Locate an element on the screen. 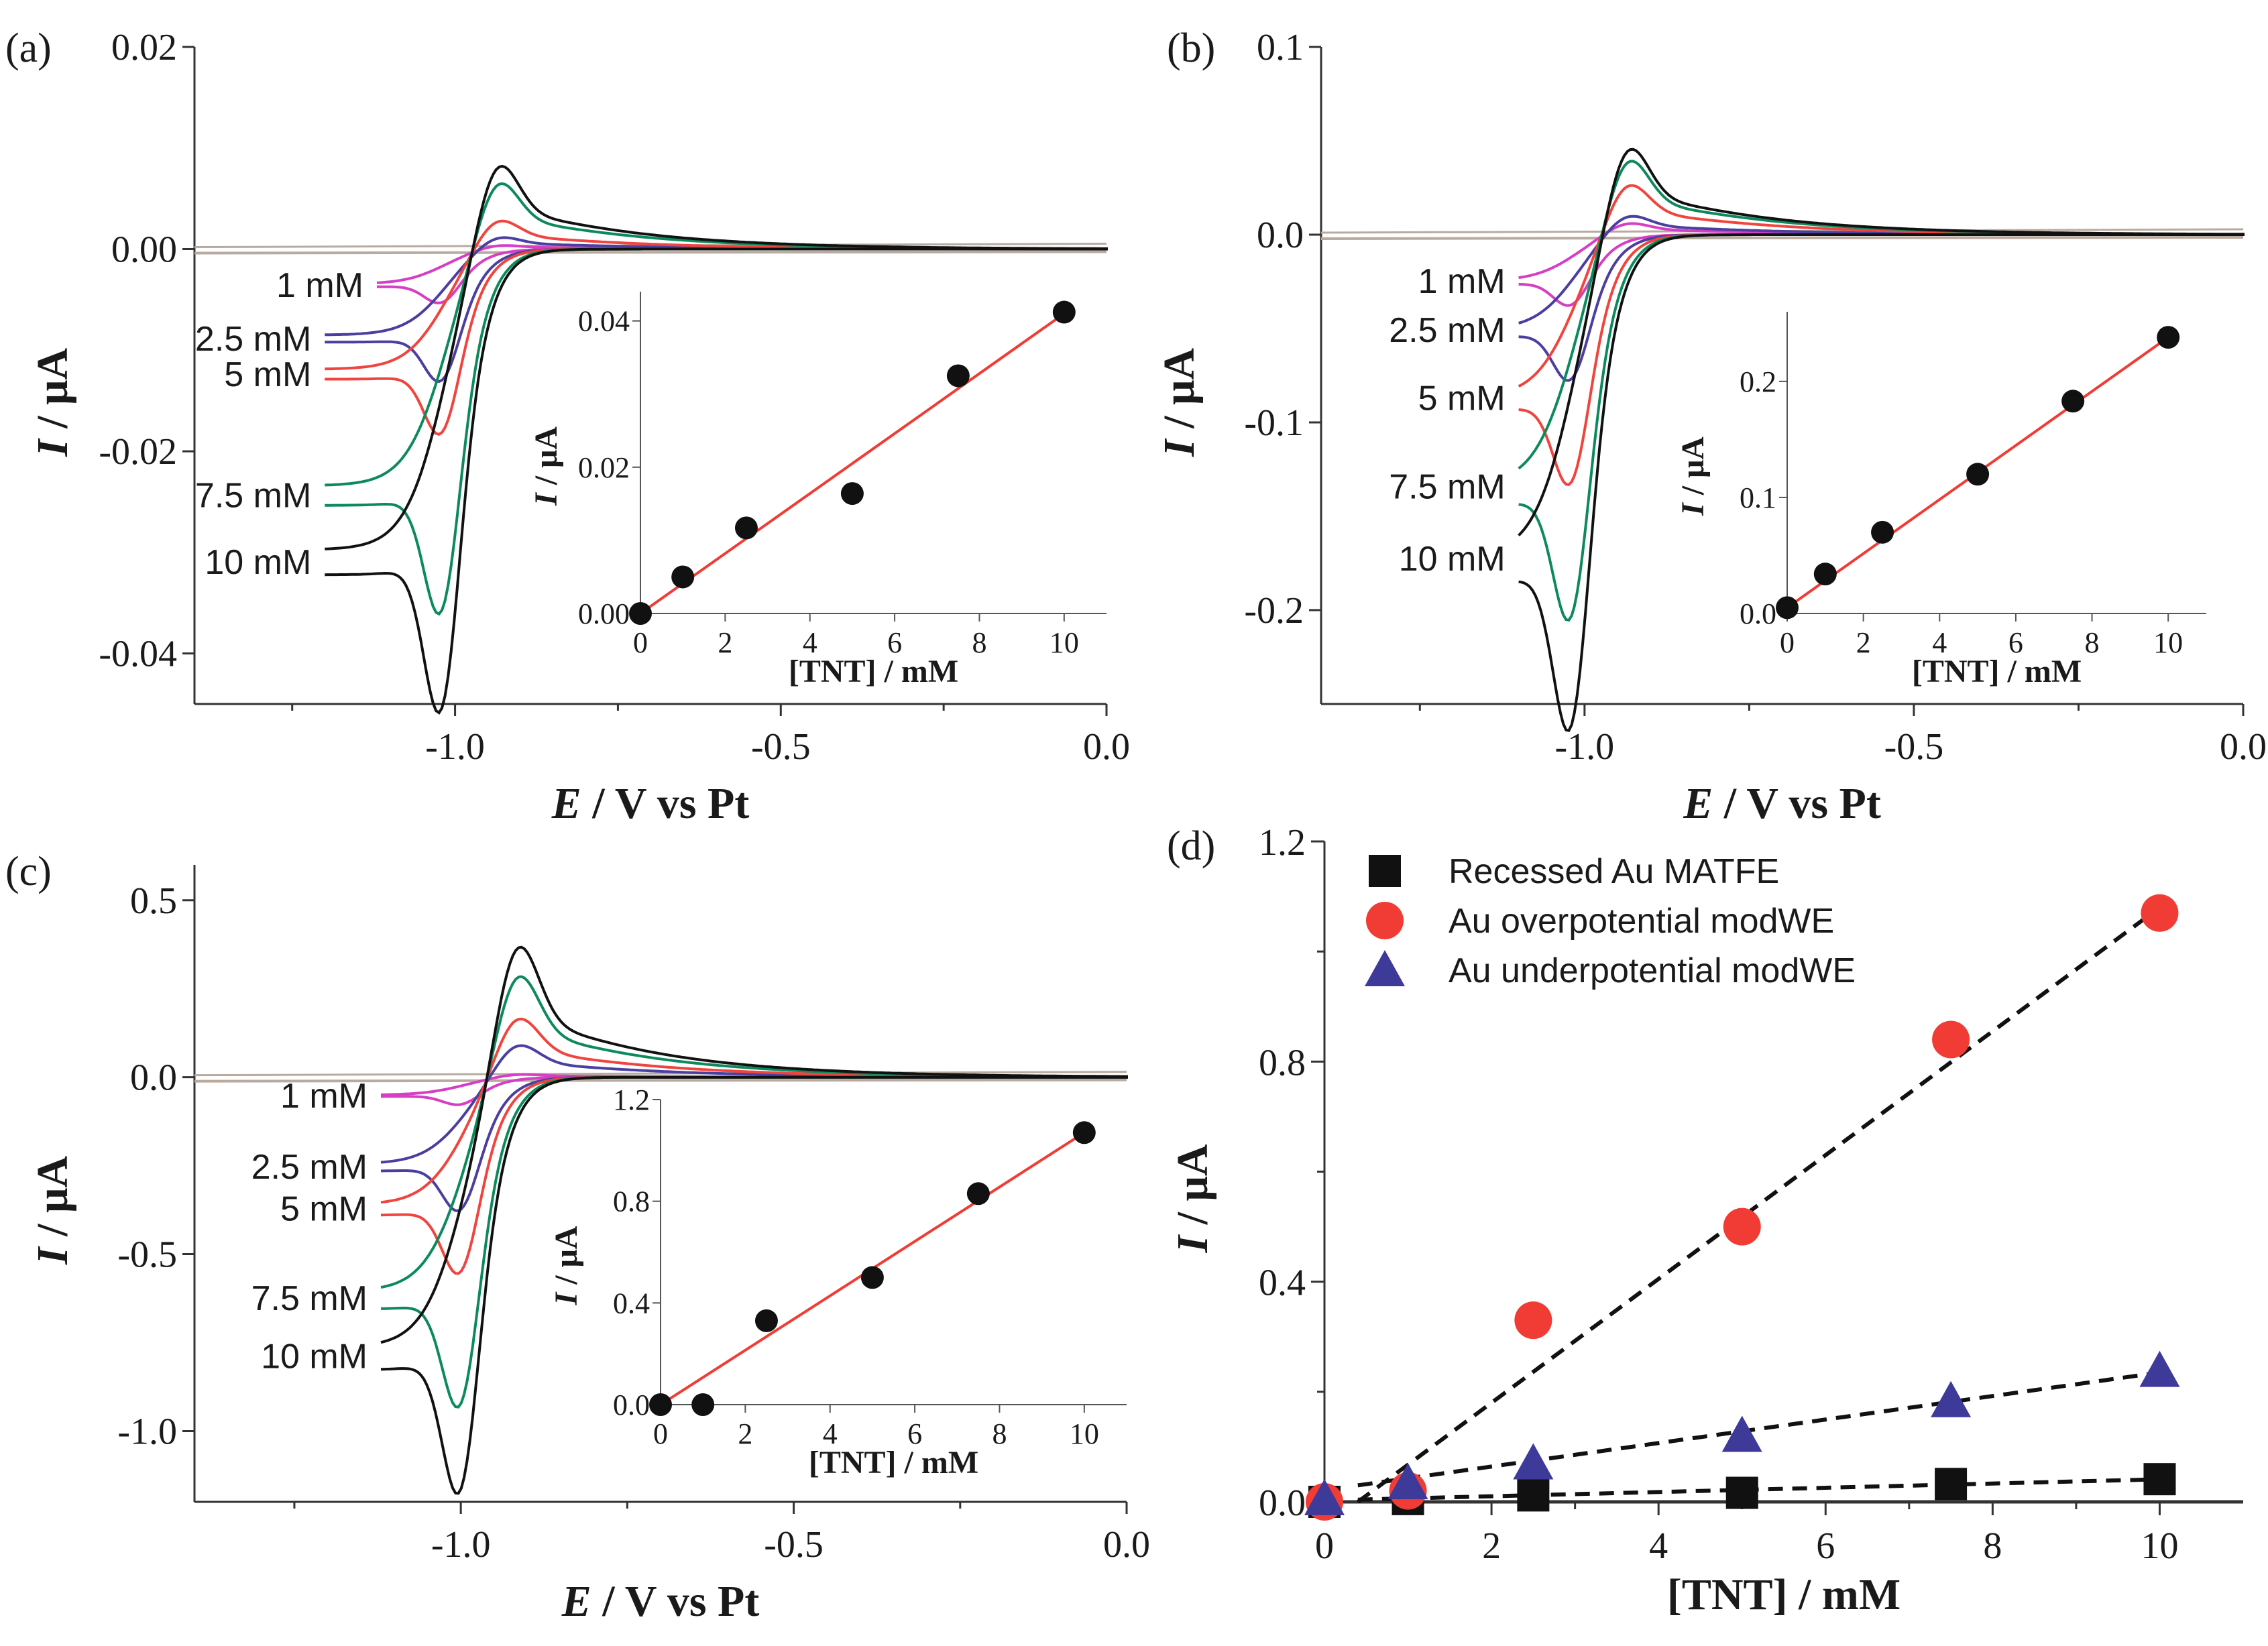  x-tick-label: -1.0 is located at coordinates (1585, 747).